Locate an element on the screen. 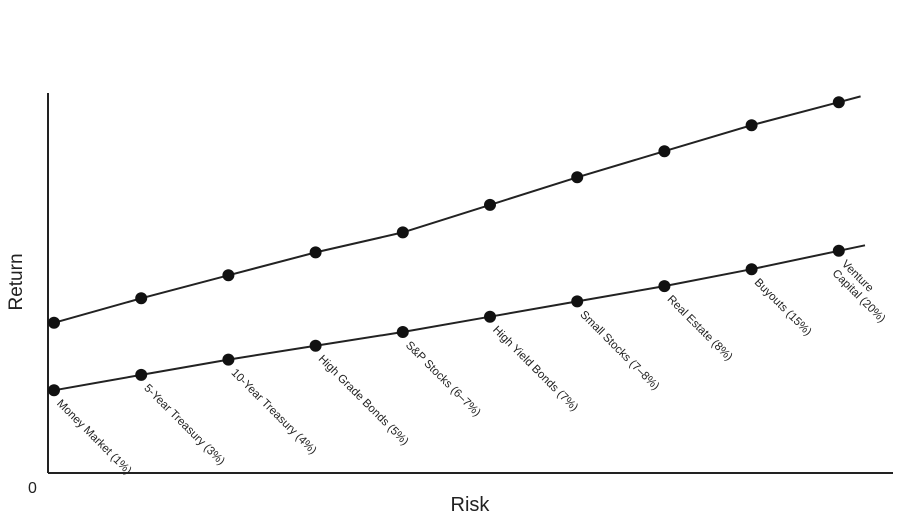 Image resolution: width=918 pixels, height=522 pixels. category-label: Money Market (1%) is located at coordinates (94, 438).